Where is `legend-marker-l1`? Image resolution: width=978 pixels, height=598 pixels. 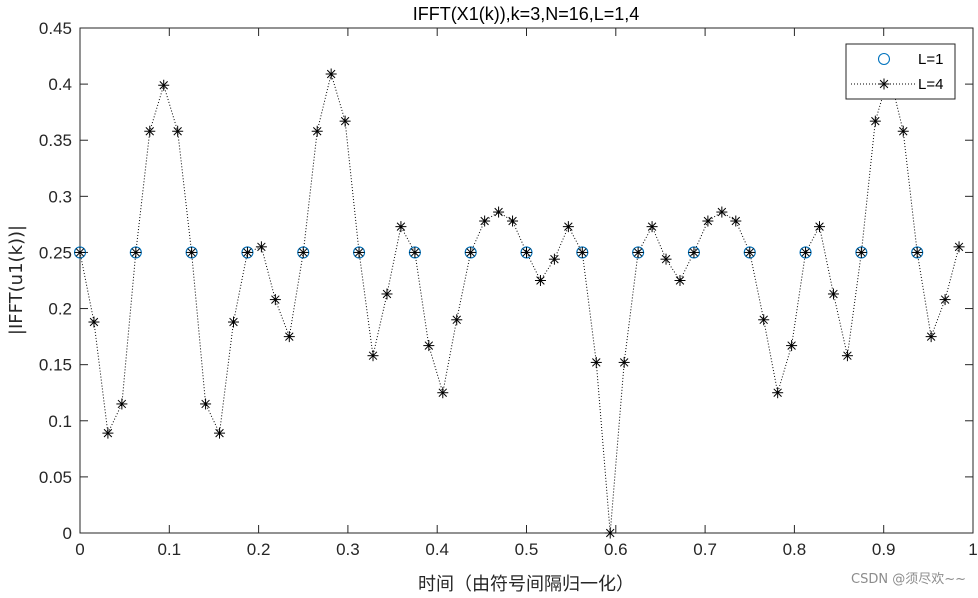
legend-marker-l1 is located at coordinates (884, 59).